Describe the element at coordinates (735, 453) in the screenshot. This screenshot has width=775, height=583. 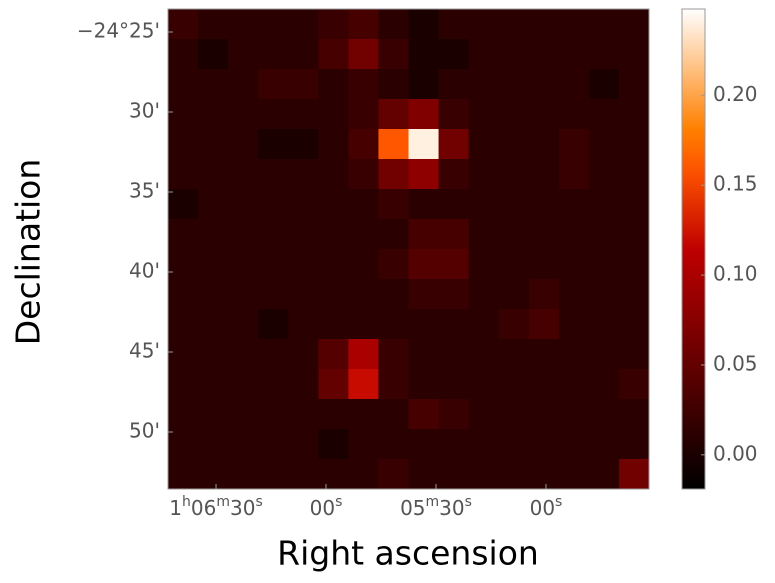
I see `colorbar-tick-label: 0.00` at that location.